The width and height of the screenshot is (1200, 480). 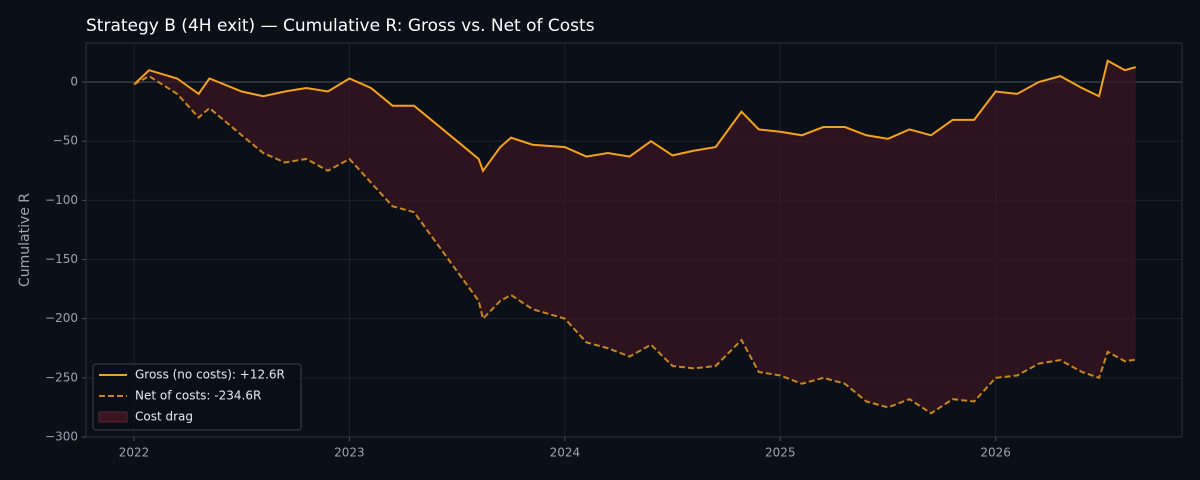 I want to click on x-tick-label: 2026, so click(x=995, y=453).